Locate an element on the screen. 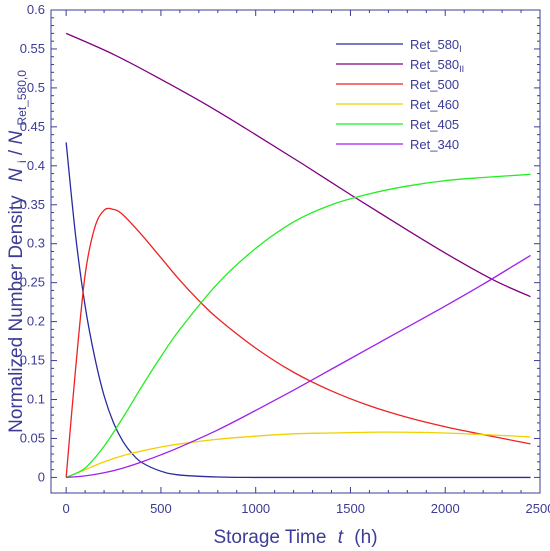 The width and height of the screenshot is (550, 551). legend-label: Ret_580I is located at coordinates (436, 45).